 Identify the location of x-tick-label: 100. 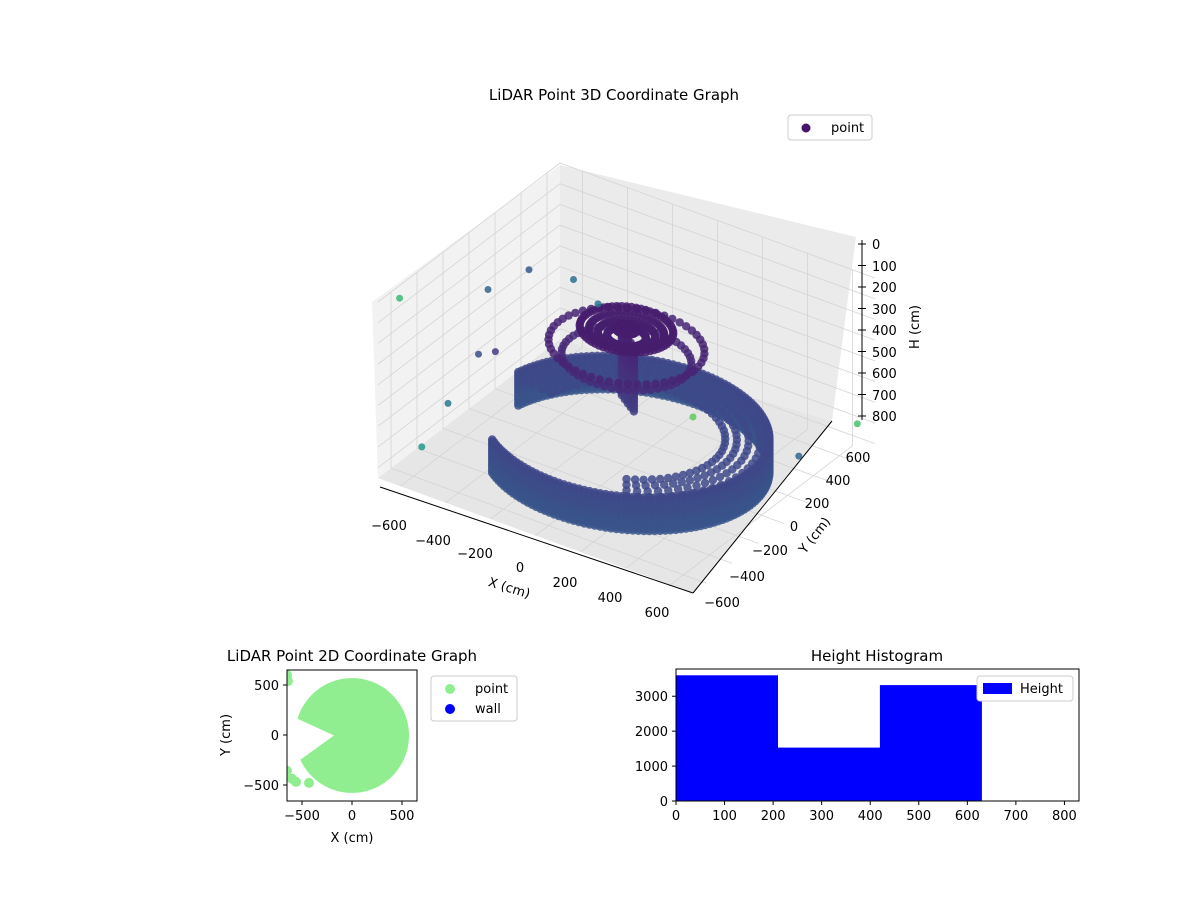
(724, 816).